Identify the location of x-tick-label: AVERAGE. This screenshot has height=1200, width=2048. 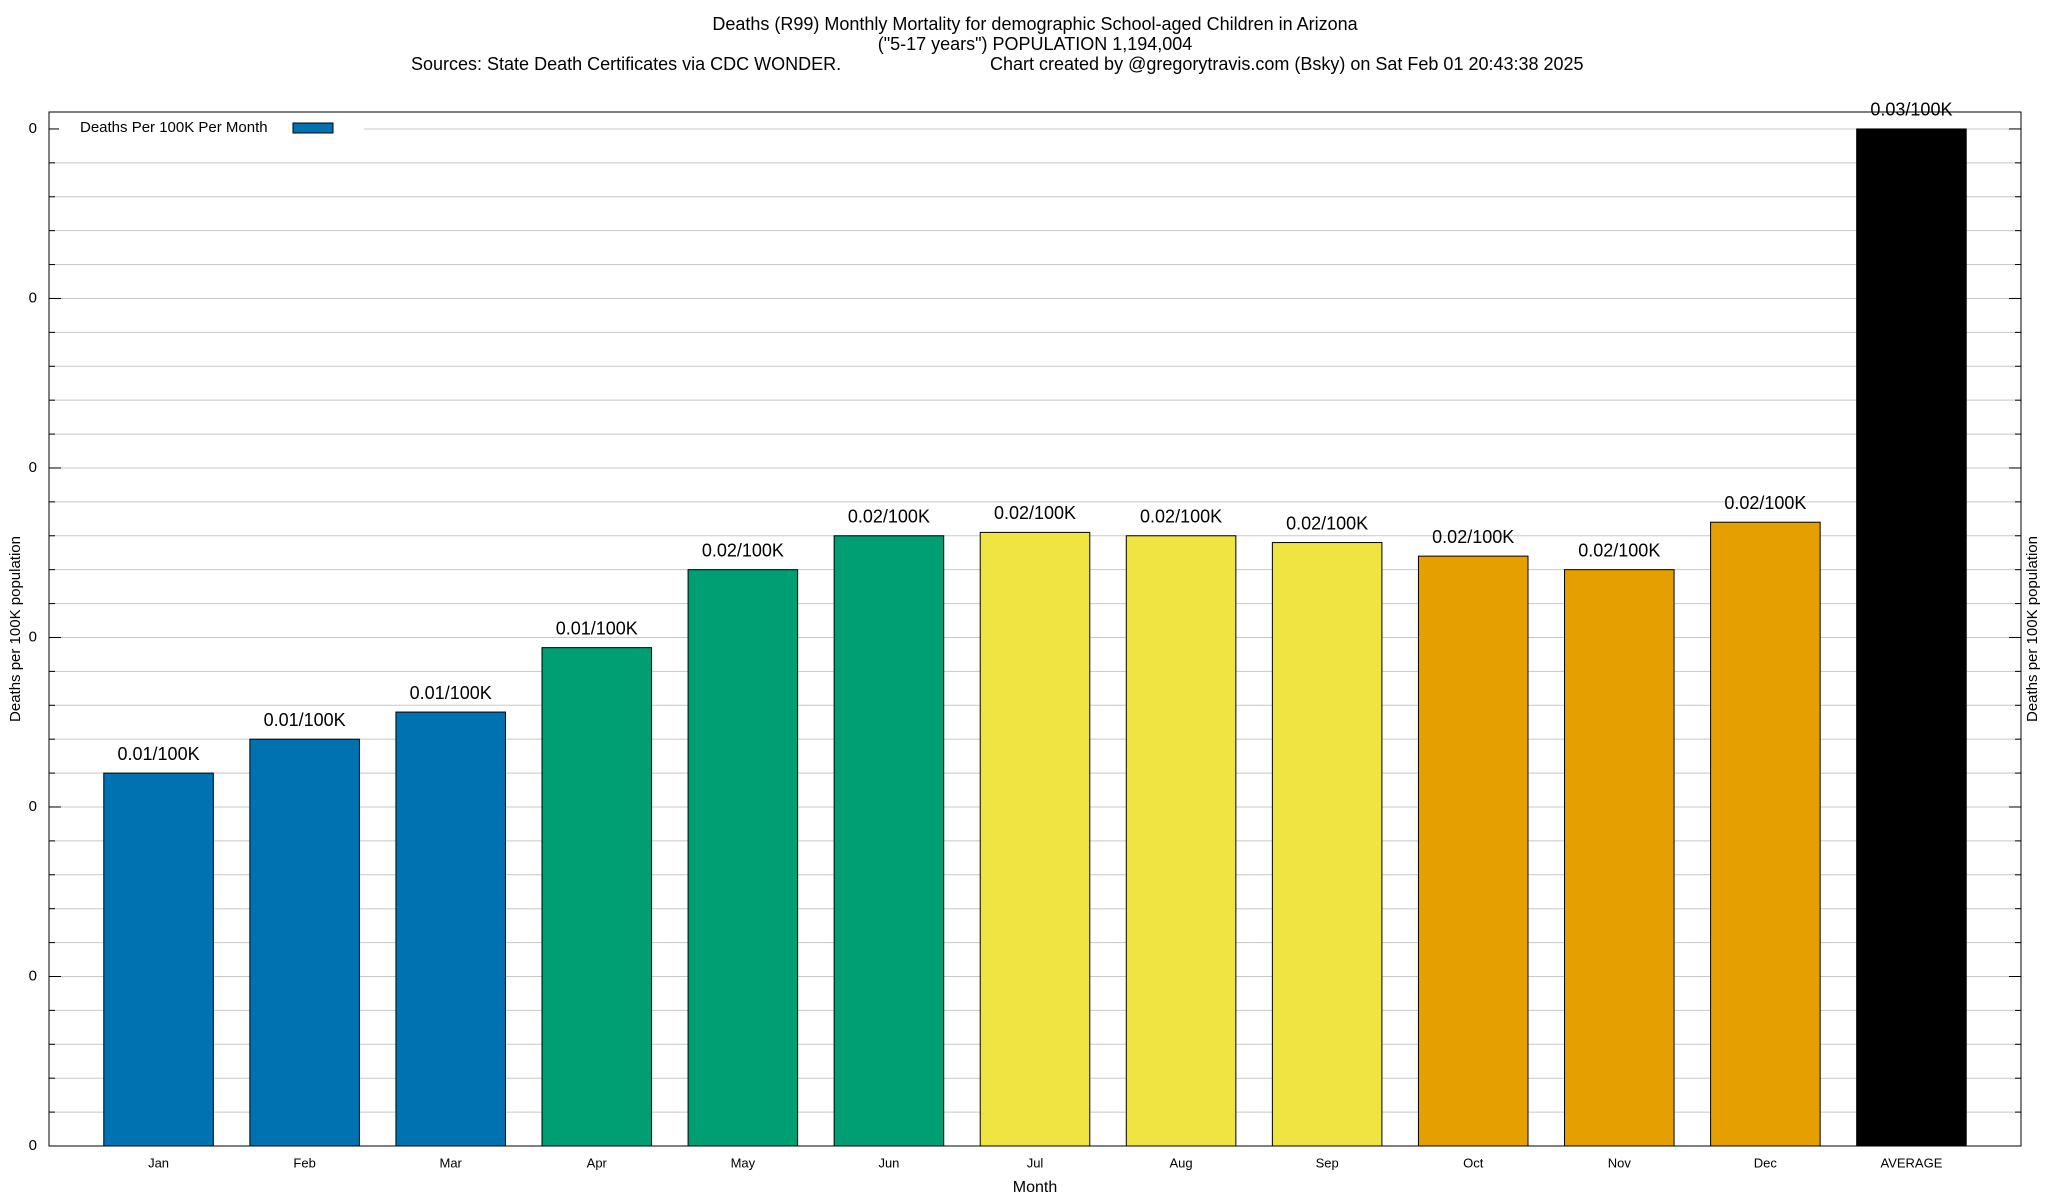
(1911, 1162).